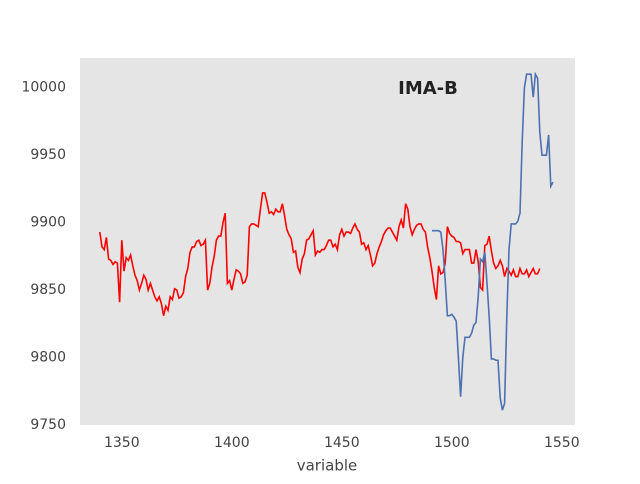 This screenshot has width=640, height=484. I want to click on x-tick-label: 1350, so click(122, 443).